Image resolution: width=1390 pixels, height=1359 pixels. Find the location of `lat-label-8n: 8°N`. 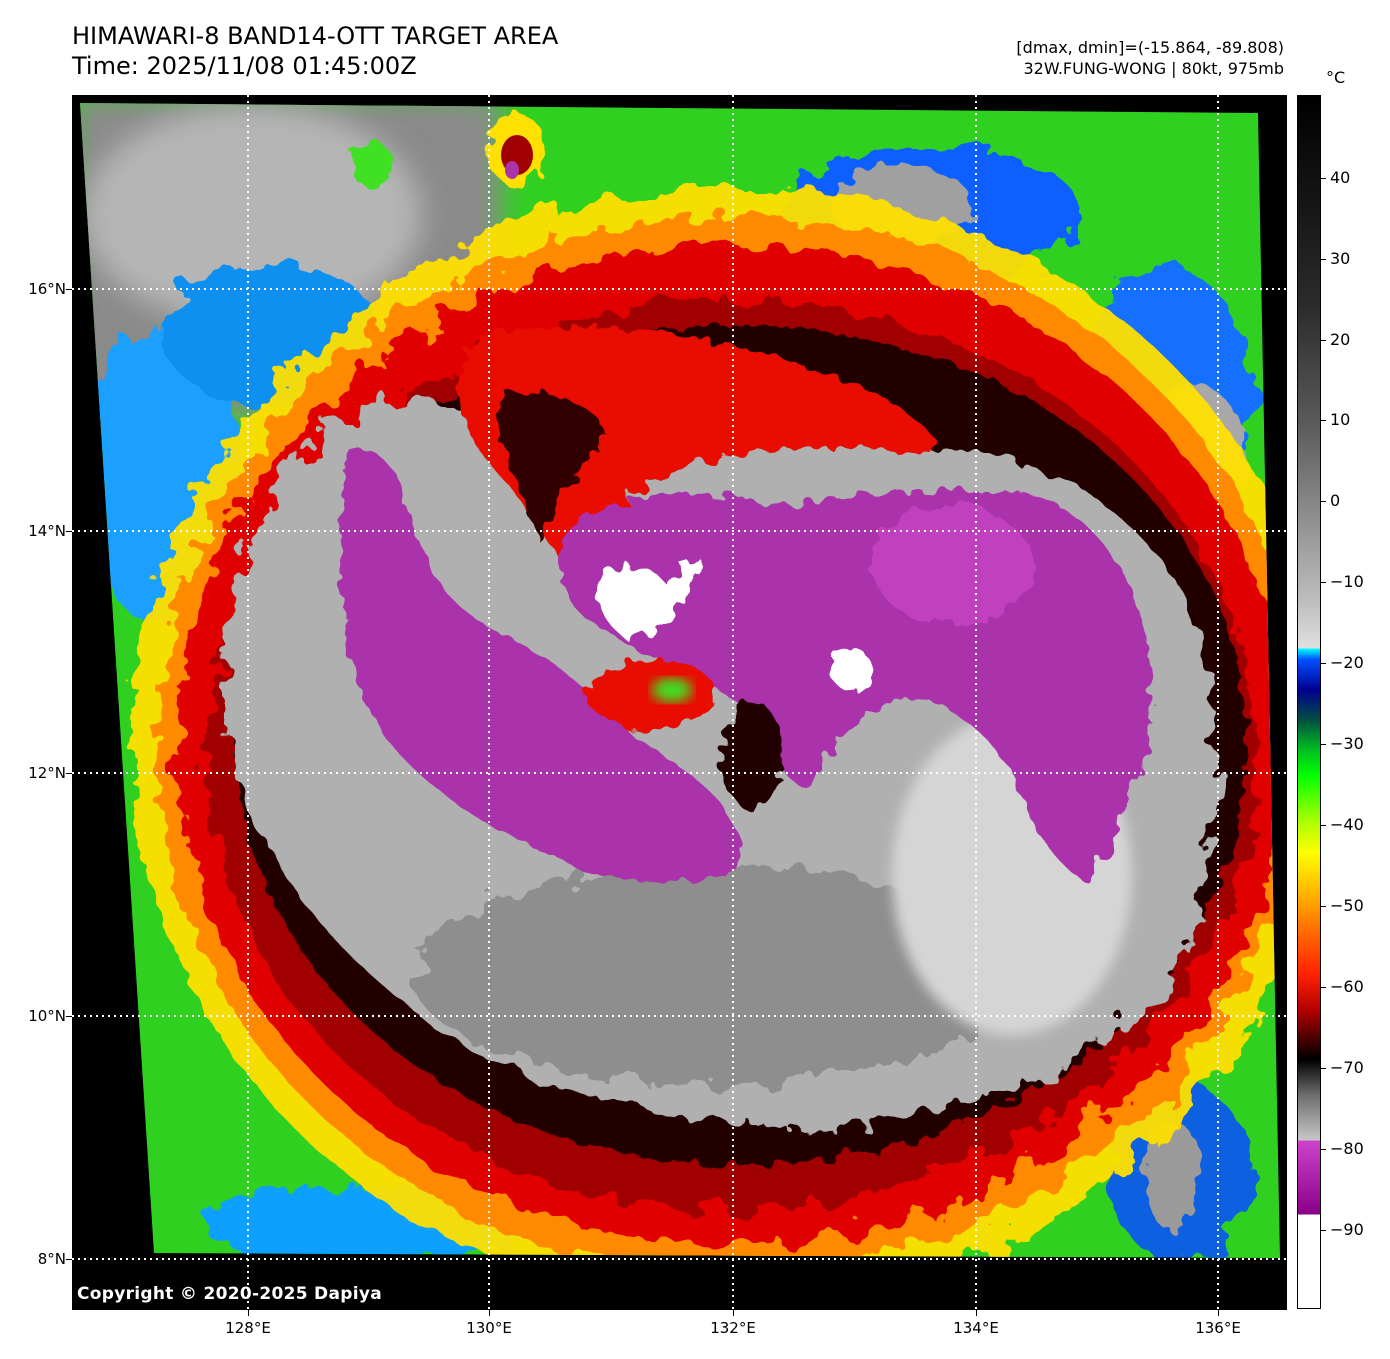

lat-label-8n: 8°N is located at coordinates (51, 1259).